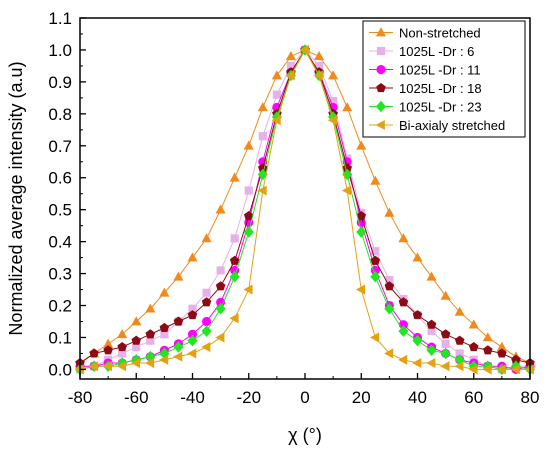 Image resolution: width=550 pixels, height=449 pixels. Describe the element at coordinates (530, 397) in the screenshot. I see `x-tick-label: 80` at that location.